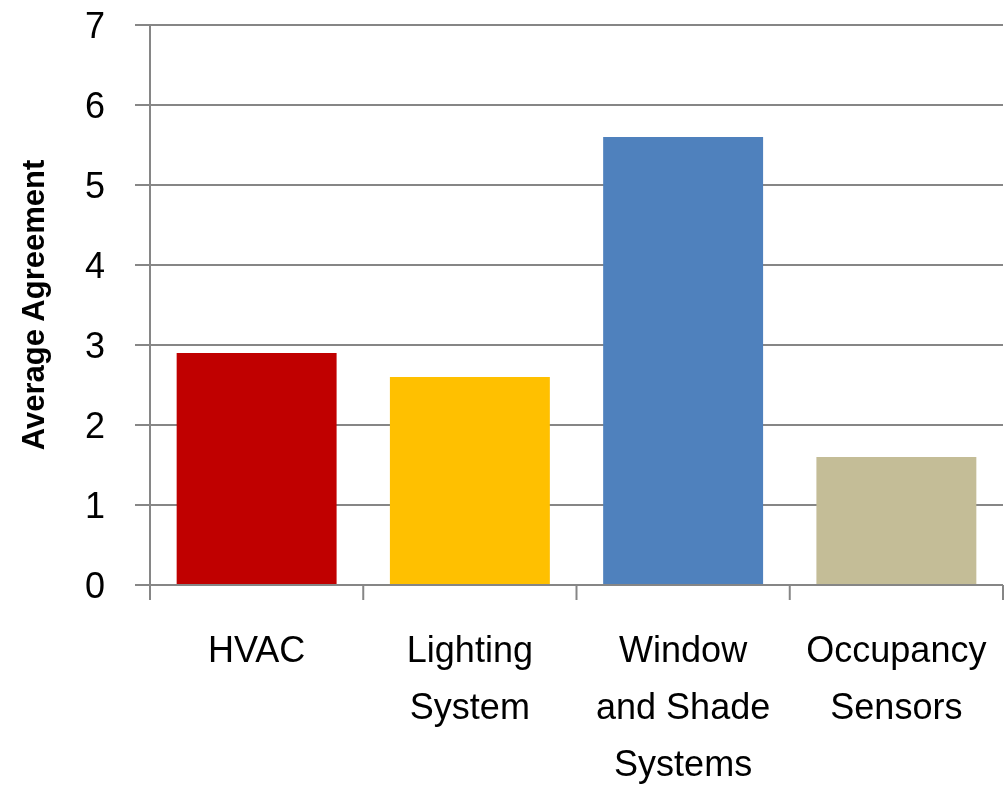 The height and width of the screenshot is (788, 1007). Describe the element at coordinates (683, 706) in the screenshot. I see `x-tick-label: Window and Shade Systems` at that location.